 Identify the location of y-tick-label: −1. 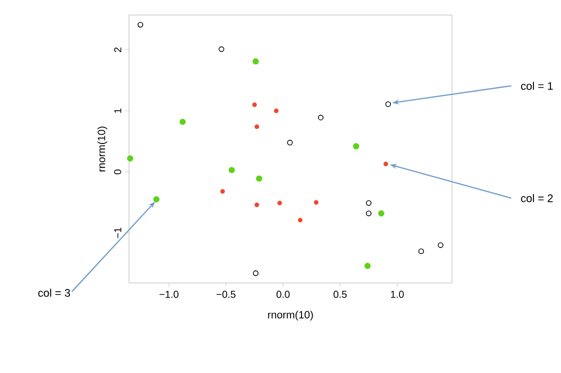
(118, 233).